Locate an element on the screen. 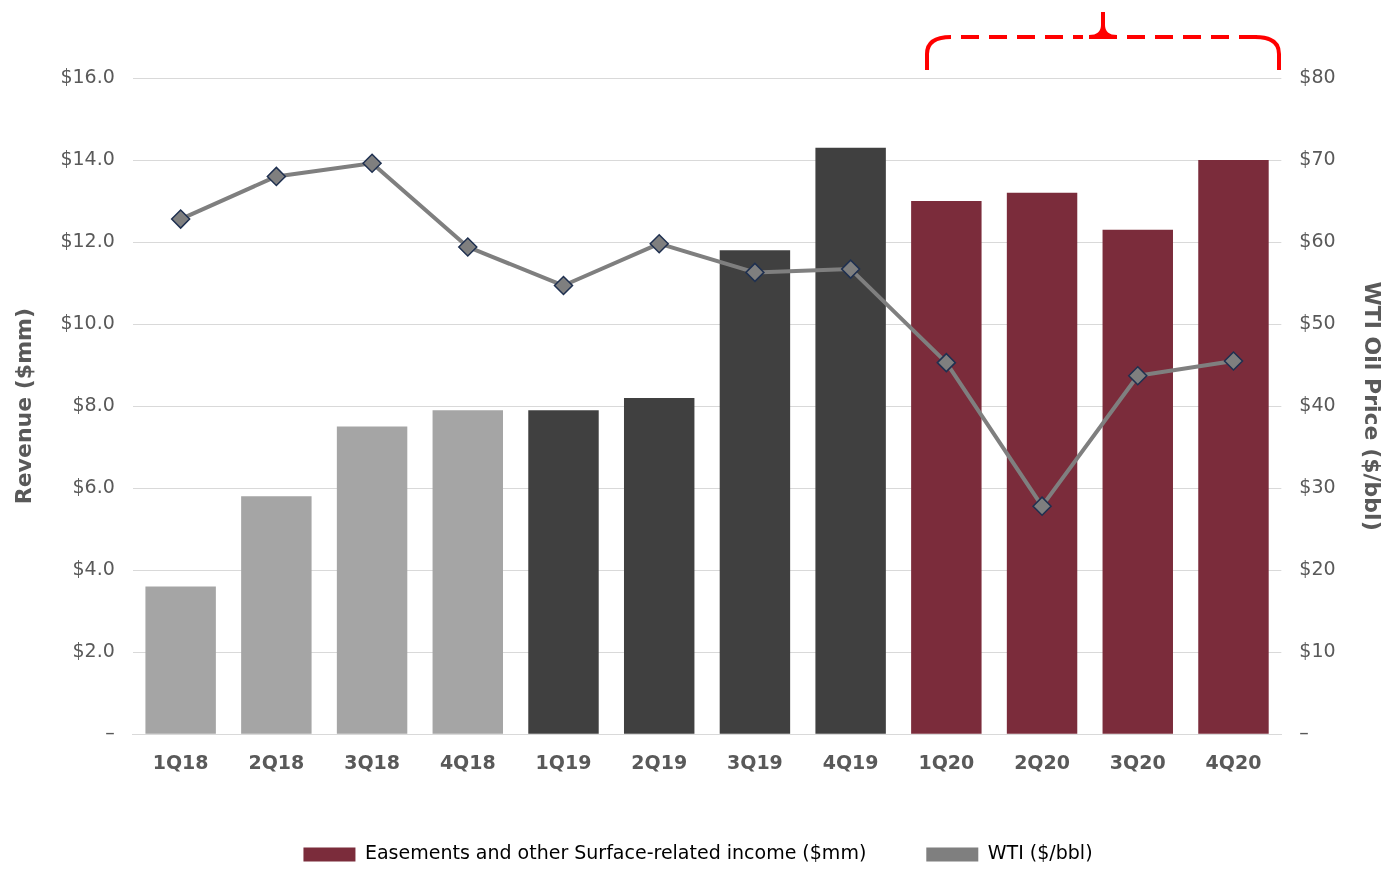 The height and width of the screenshot is (880, 1396). x-tick-label: 4Q20 is located at coordinates (1233, 761).